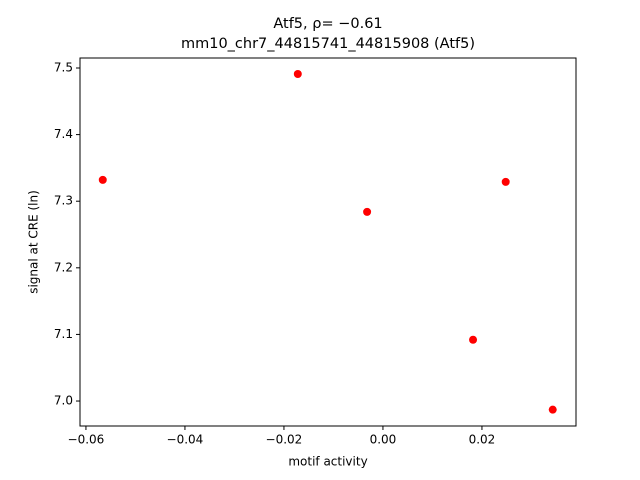  I want to click on y-tick-label: 7.3, so click(63, 201).